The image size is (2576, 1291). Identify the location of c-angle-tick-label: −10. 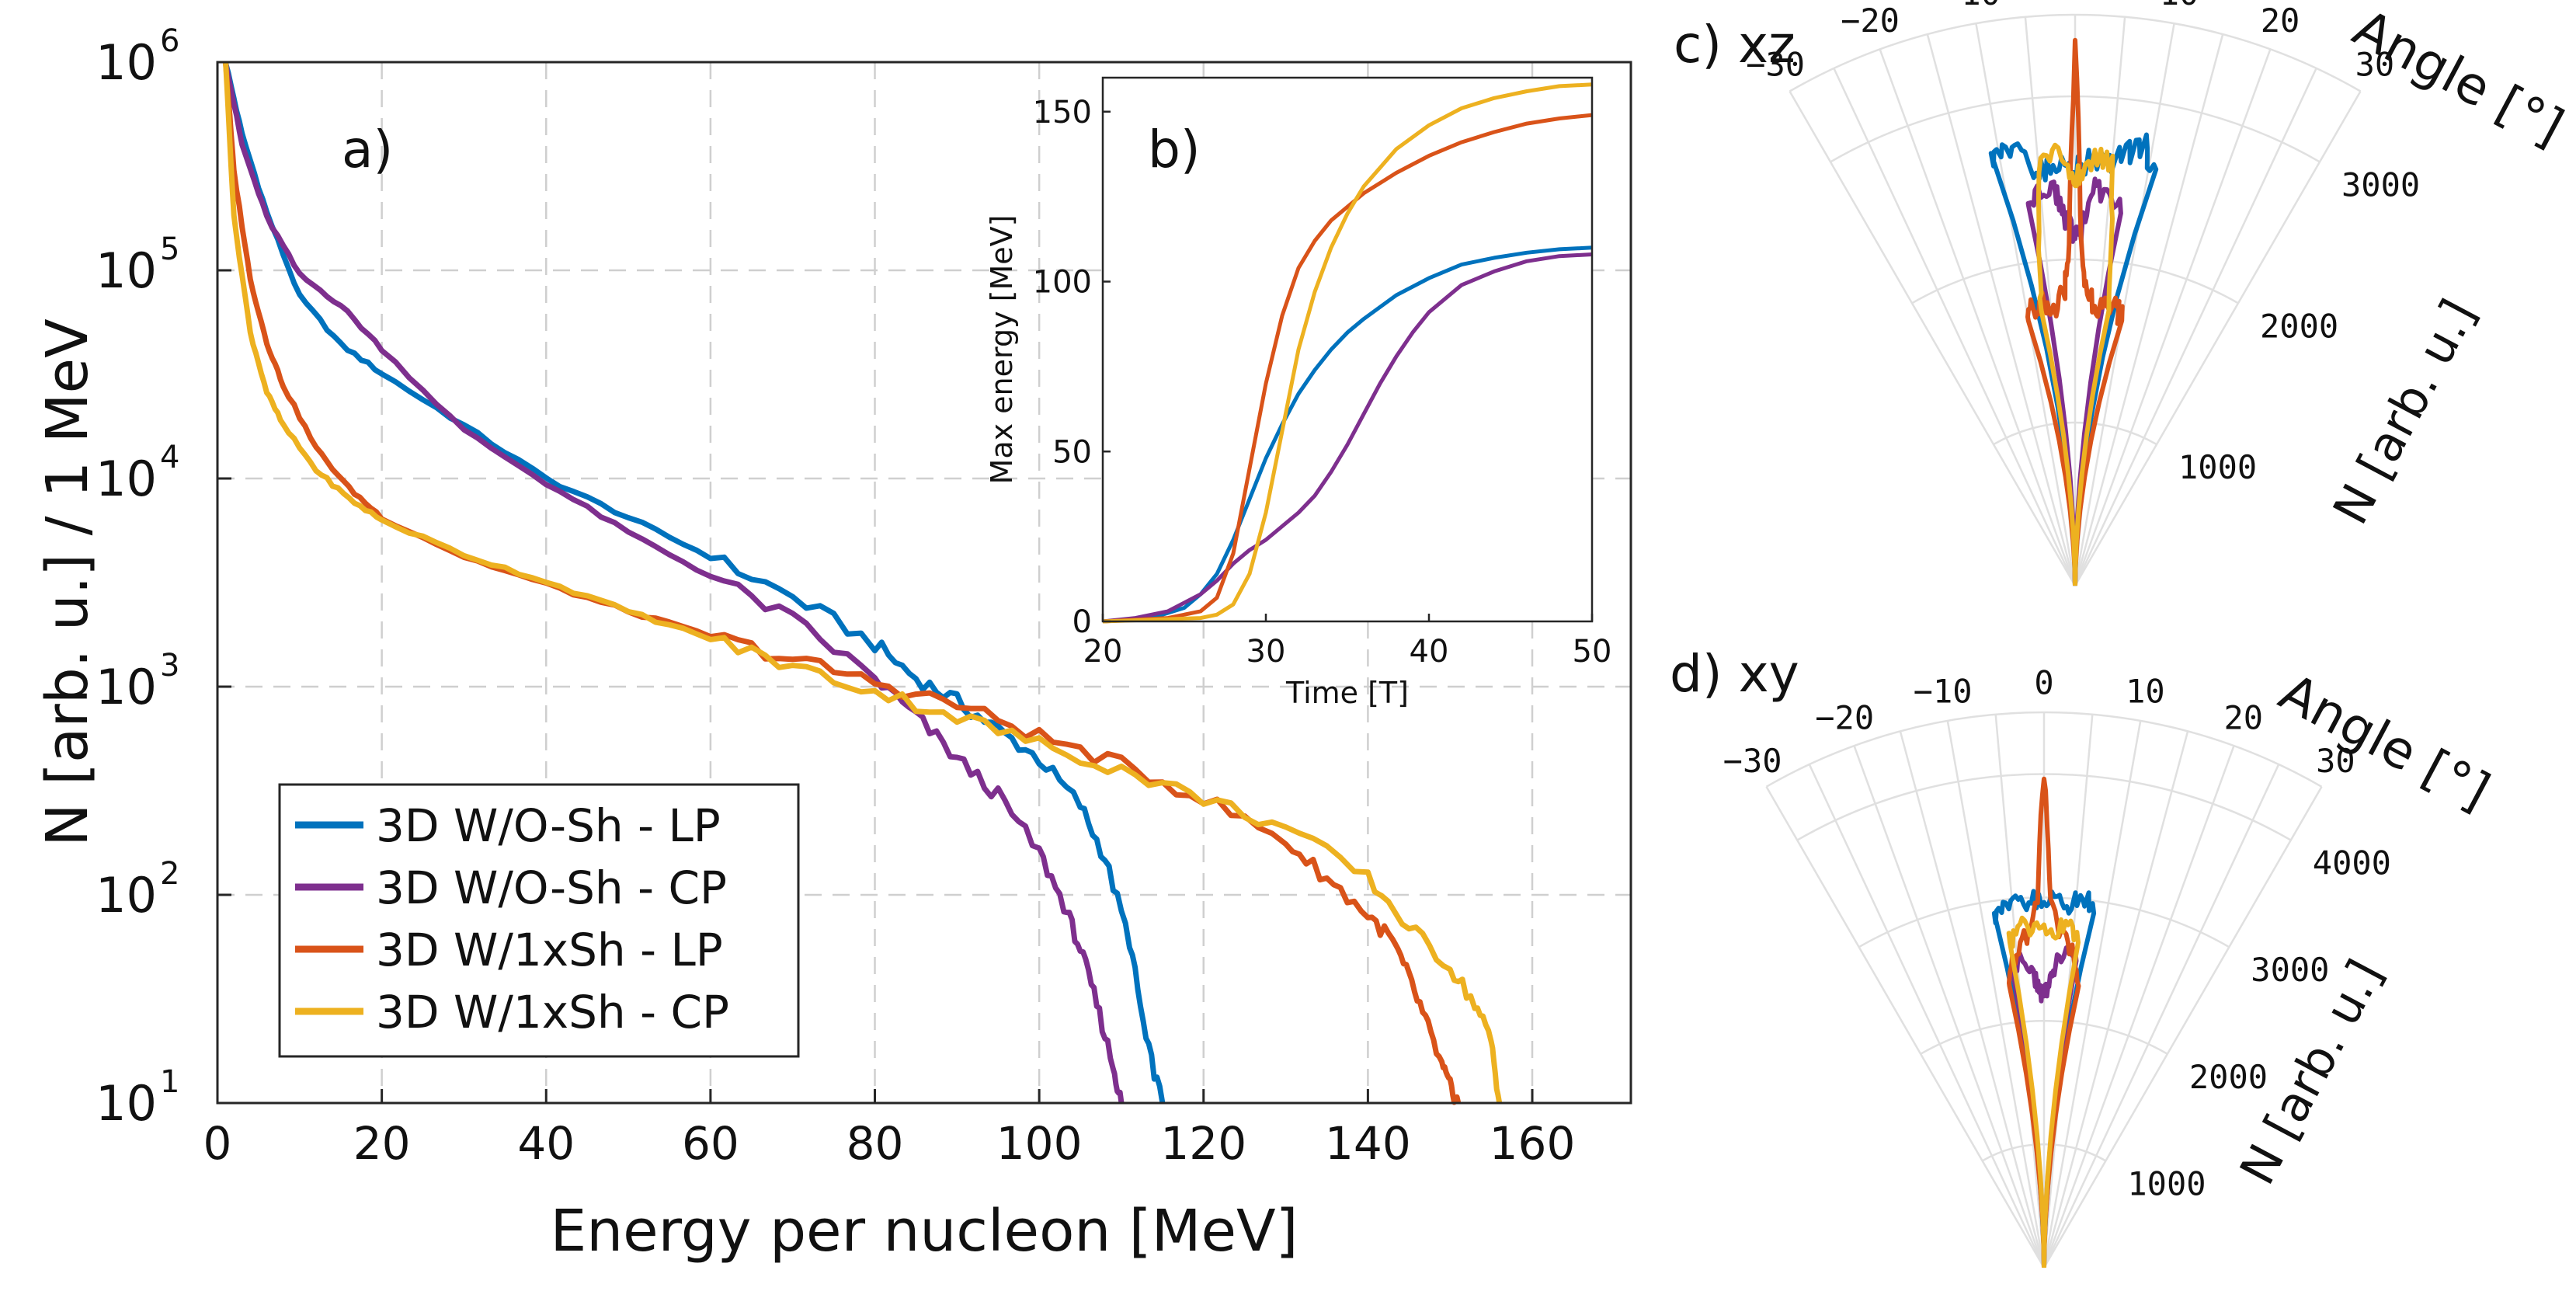
(1972, 6).